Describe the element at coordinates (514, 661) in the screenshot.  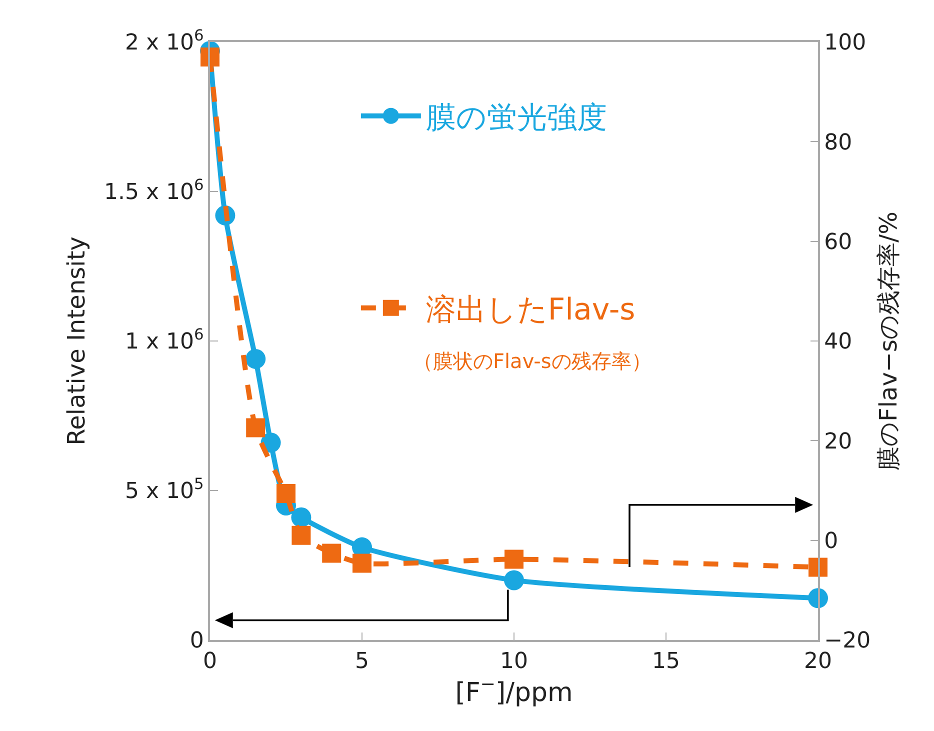
I see `x-tick-label: 10` at that location.